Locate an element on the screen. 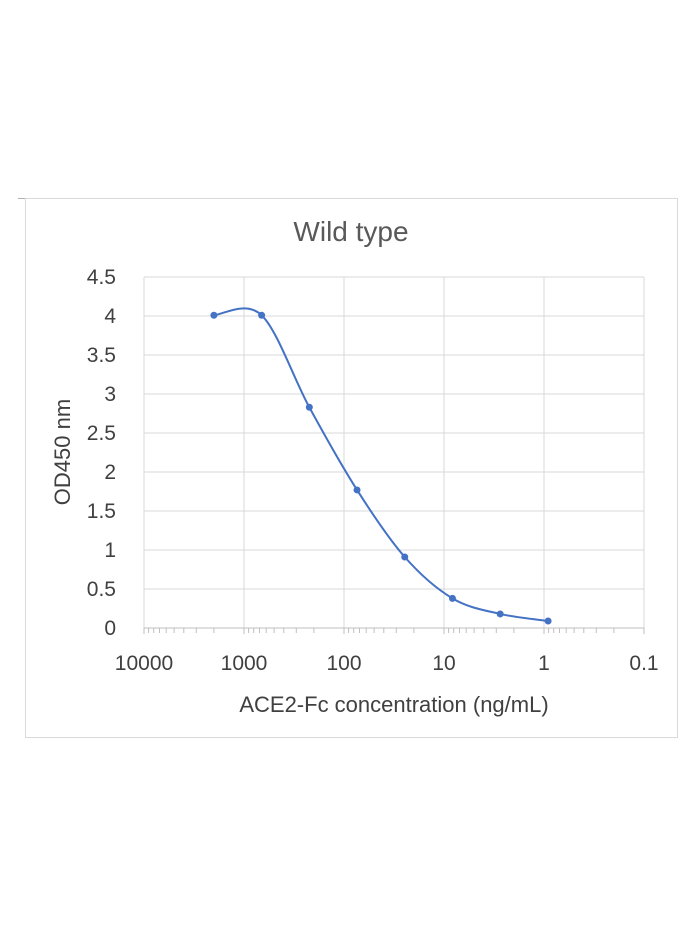 This screenshot has height=934, width=700. chart-title: Wild type is located at coordinates (350, 231).